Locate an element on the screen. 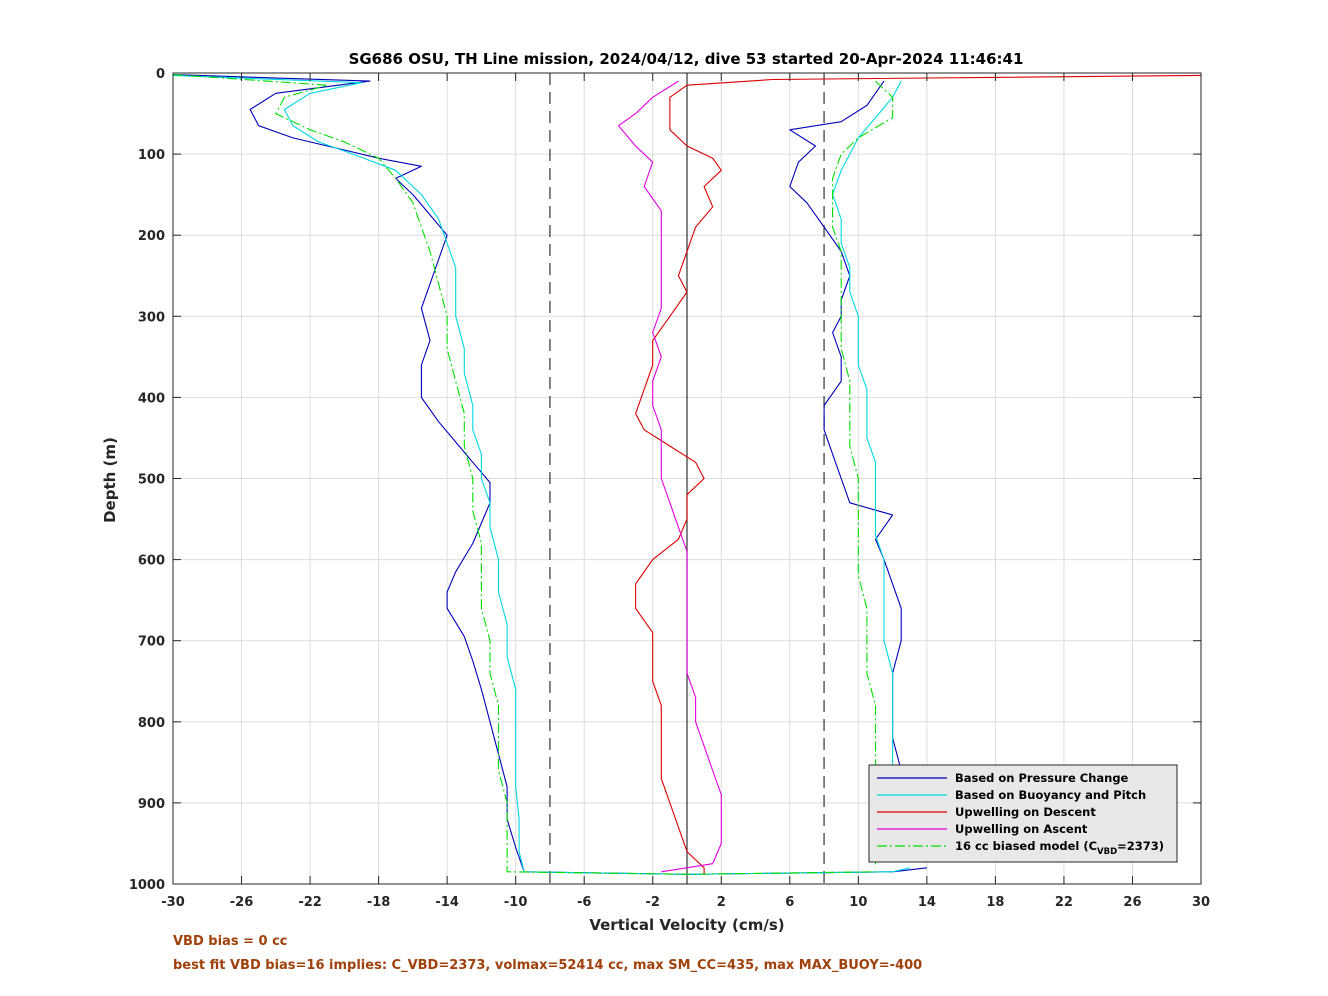  legend-entry: Based on Pressure Change is located at coordinates (1042, 778).